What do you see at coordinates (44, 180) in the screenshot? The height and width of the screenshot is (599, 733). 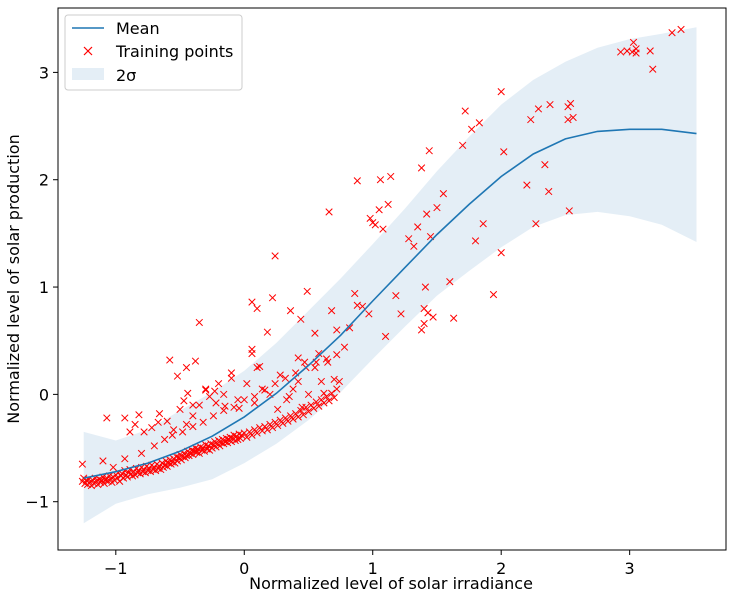 I see `y-tick-label: 2` at bounding box center [44, 180].